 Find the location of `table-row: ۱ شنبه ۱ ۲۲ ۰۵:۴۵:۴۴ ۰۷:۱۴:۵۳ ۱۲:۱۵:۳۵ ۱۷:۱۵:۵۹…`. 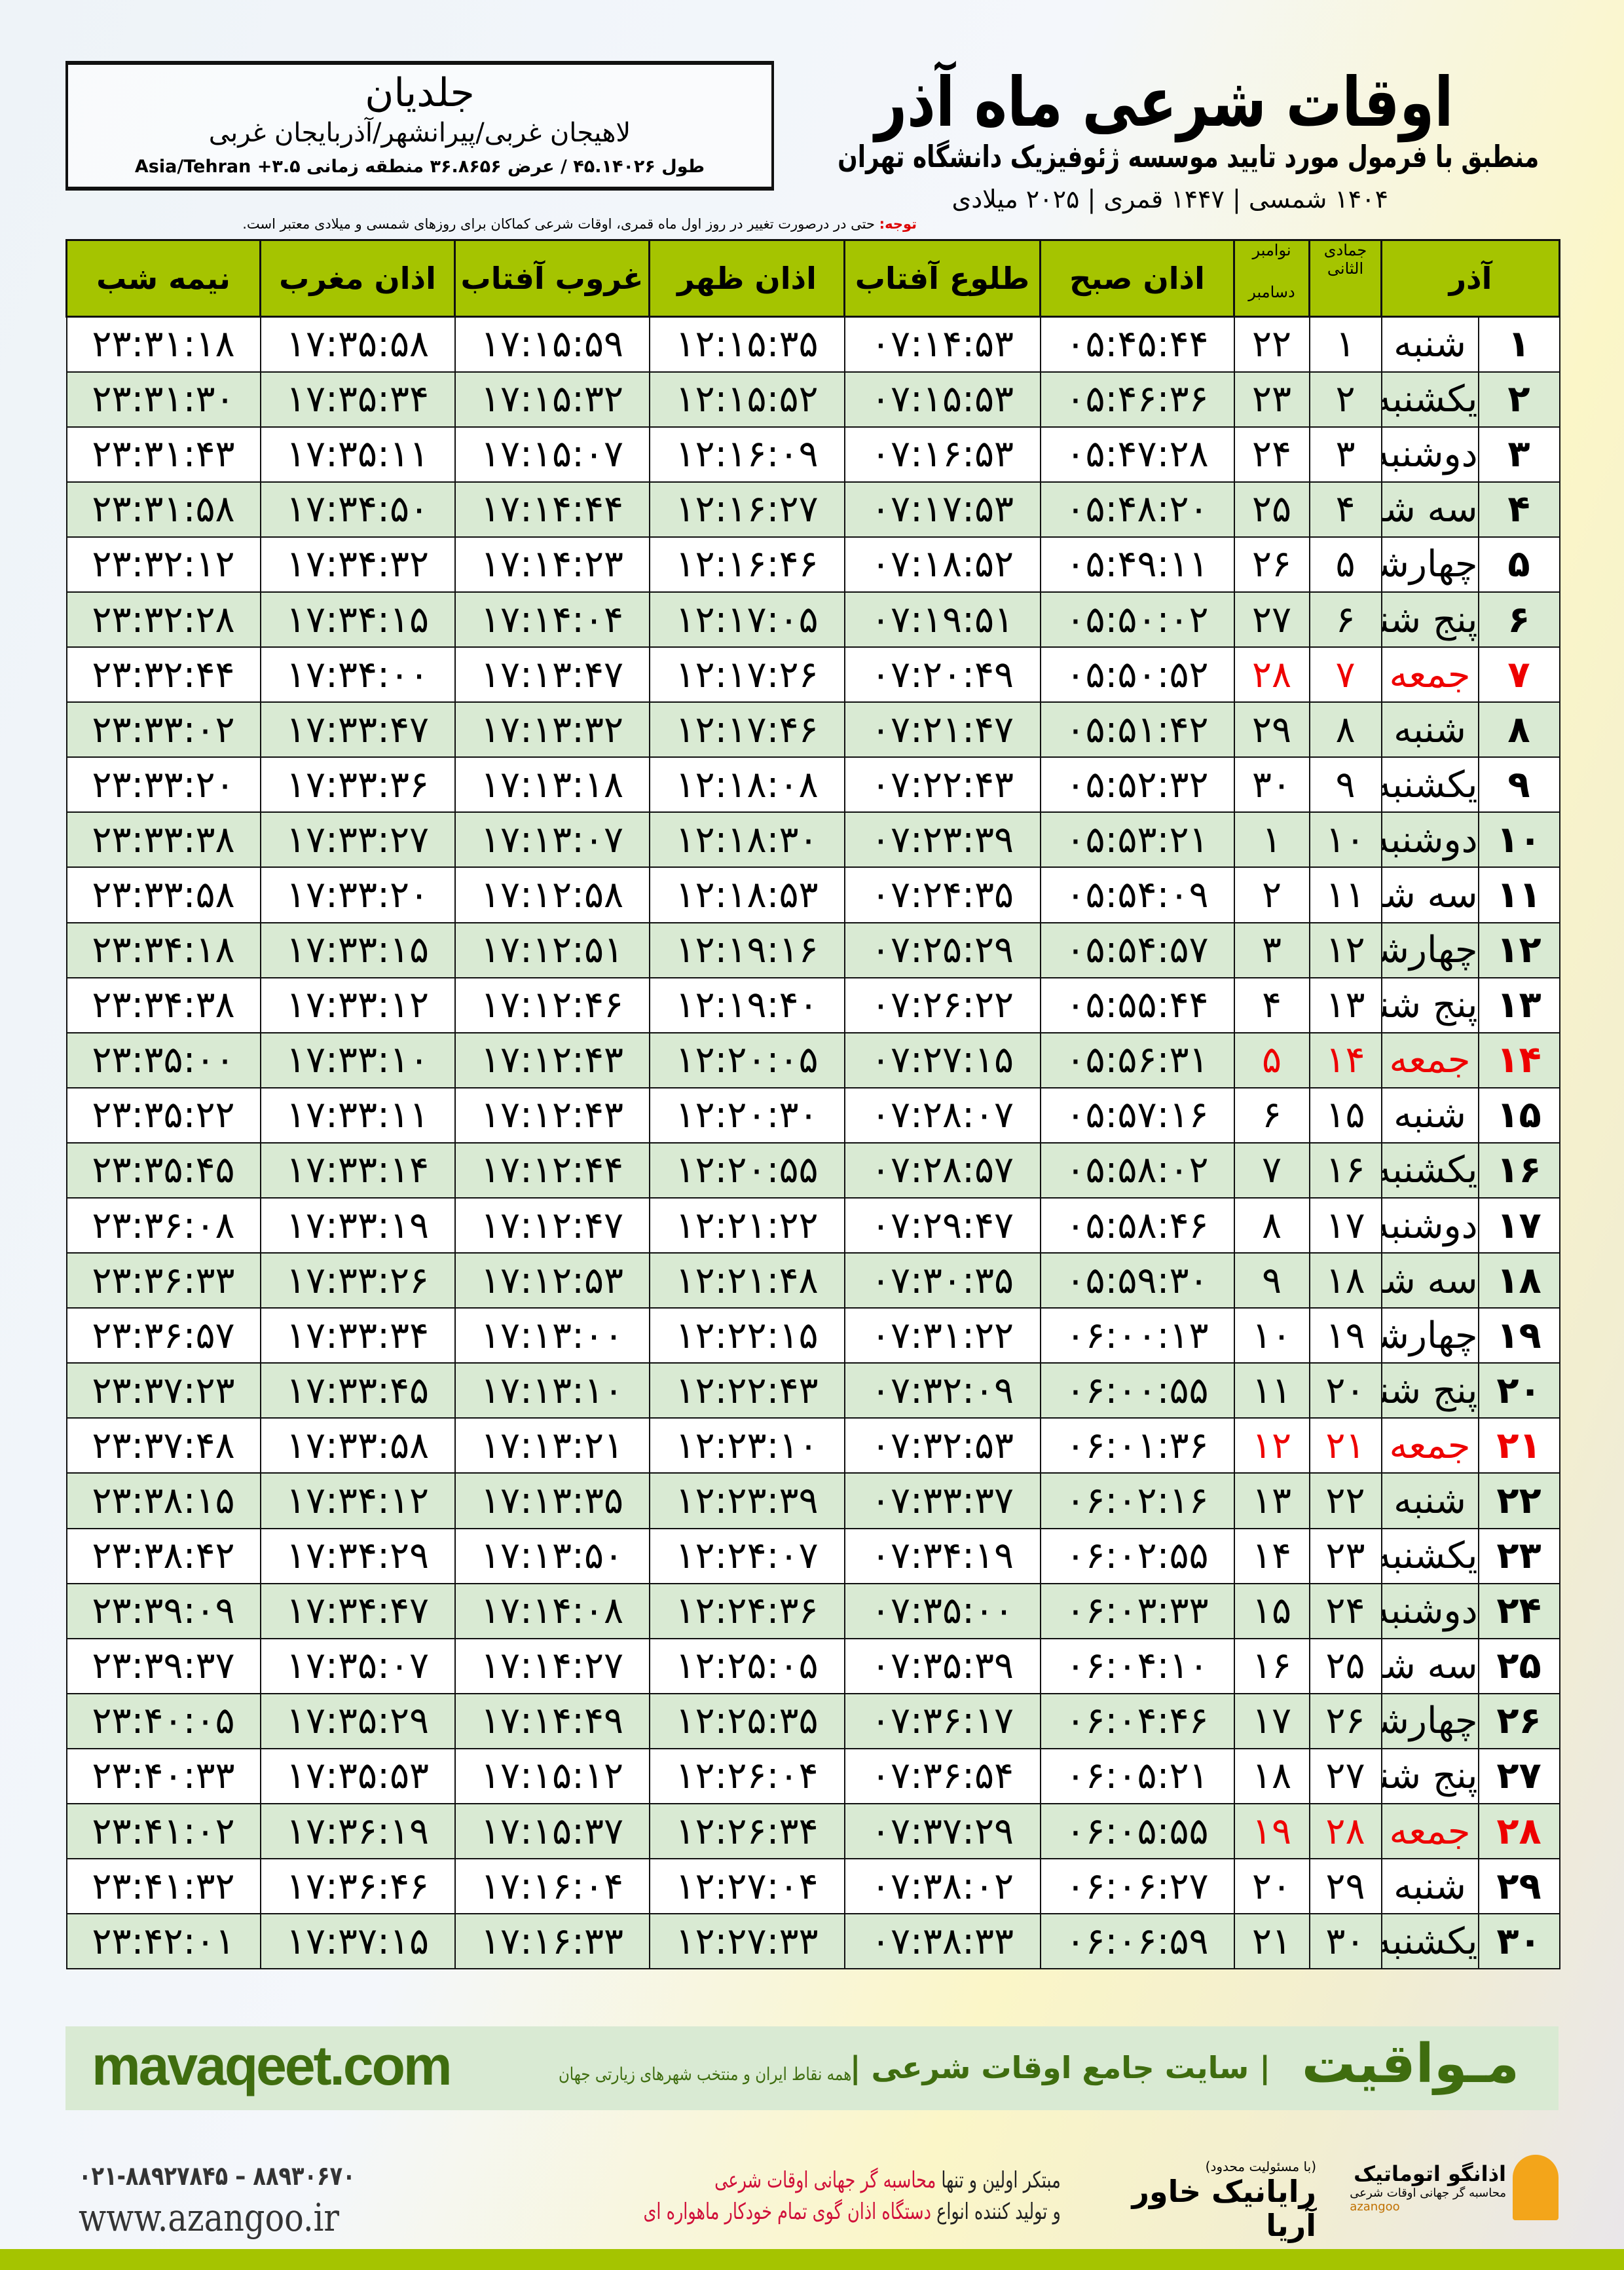

table-row: ۱ شنبه ۱ ۲۲ ۰۵:۴۵:۴۴ ۰۷:۱۴:۵۳ ۱۲:۱۵:۳۵ ۱۷:۱۵:۵۹… is located at coordinates (812, 344).